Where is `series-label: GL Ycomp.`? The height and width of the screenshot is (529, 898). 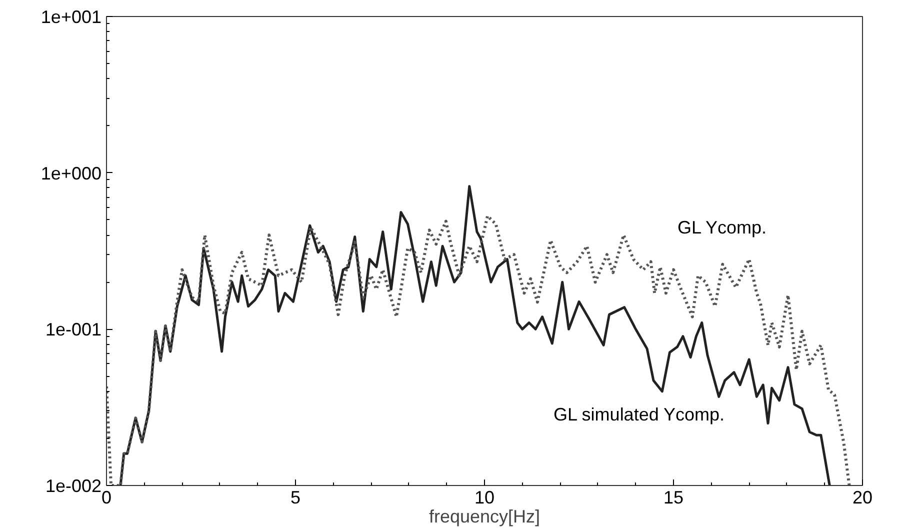 series-label: GL Ycomp. is located at coordinates (722, 228).